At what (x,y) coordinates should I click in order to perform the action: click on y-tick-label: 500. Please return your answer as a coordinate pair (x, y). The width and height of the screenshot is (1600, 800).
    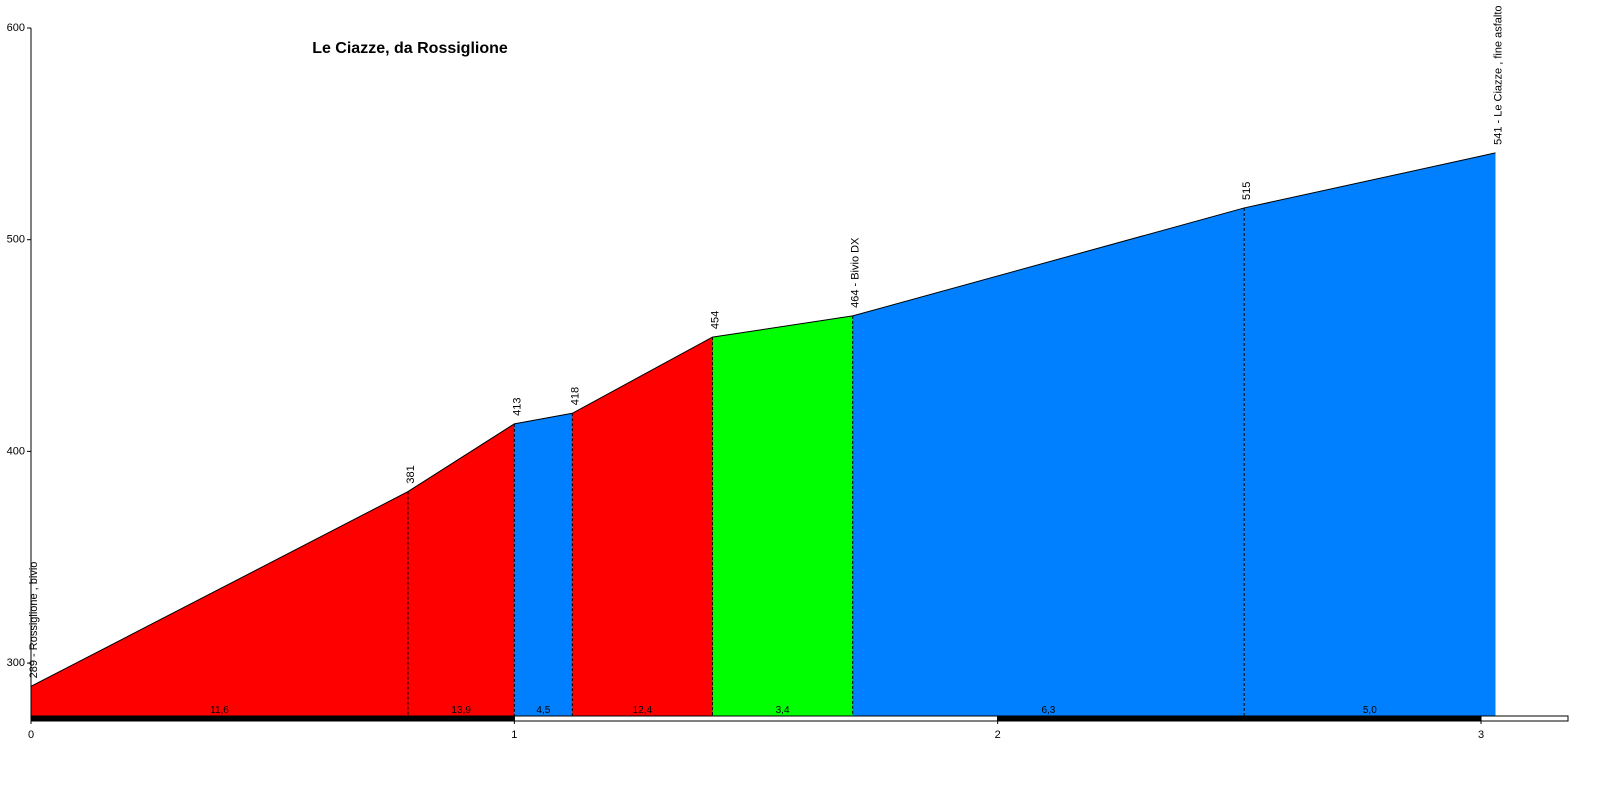
    Looking at the image, I should click on (16, 240).